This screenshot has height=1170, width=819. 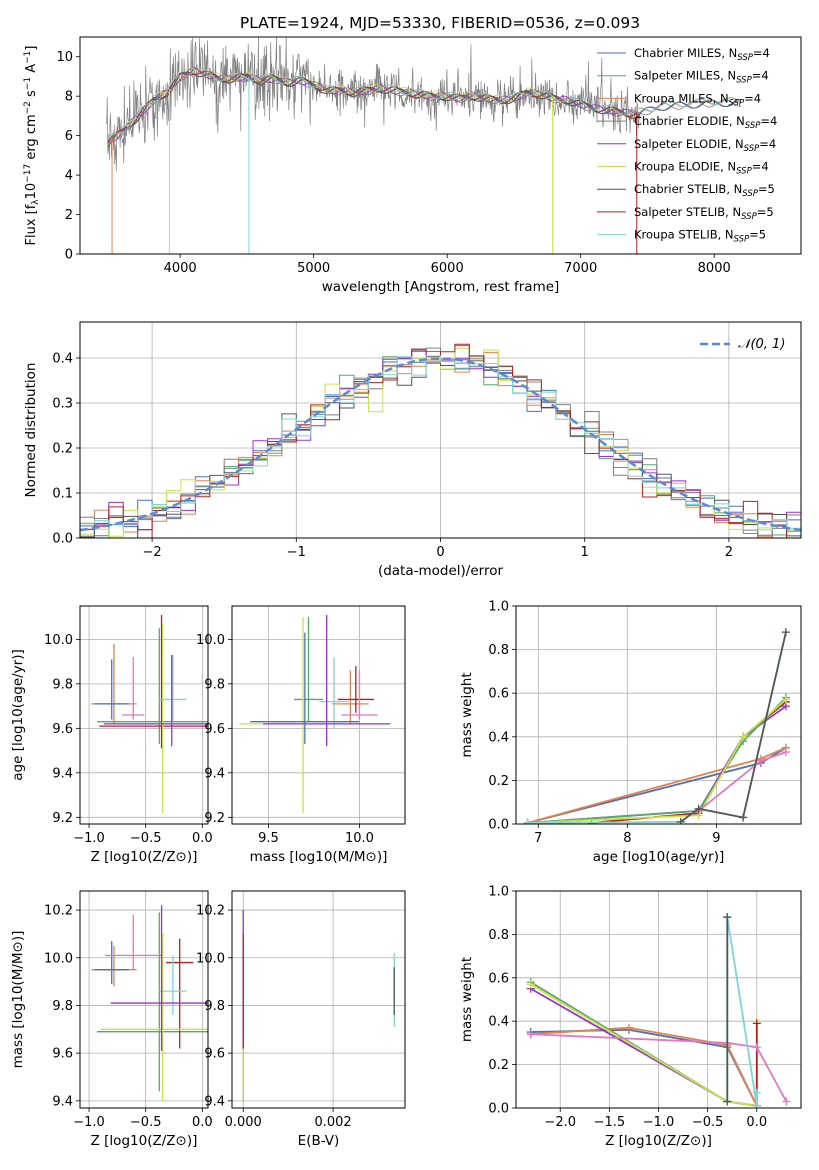 I want to click on y-tick-label: 2, so click(x=69, y=215).